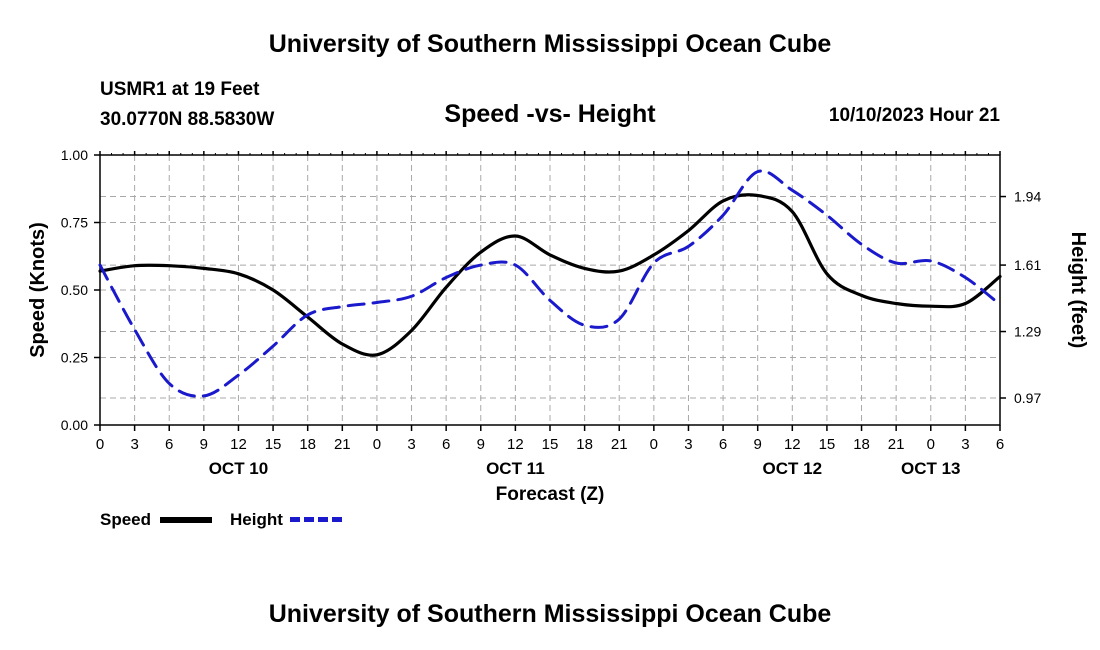 The image size is (1100, 650). I want to click on station-name: USMR1 at 19 Feet, so click(180, 89).